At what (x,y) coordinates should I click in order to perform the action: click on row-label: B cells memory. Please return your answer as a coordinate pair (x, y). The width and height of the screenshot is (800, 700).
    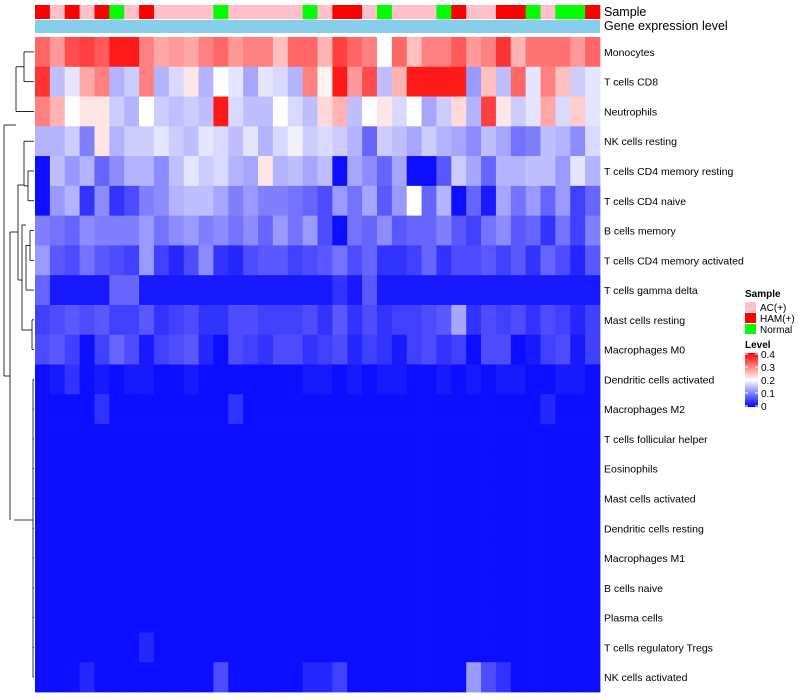
    Looking at the image, I should click on (640, 232).